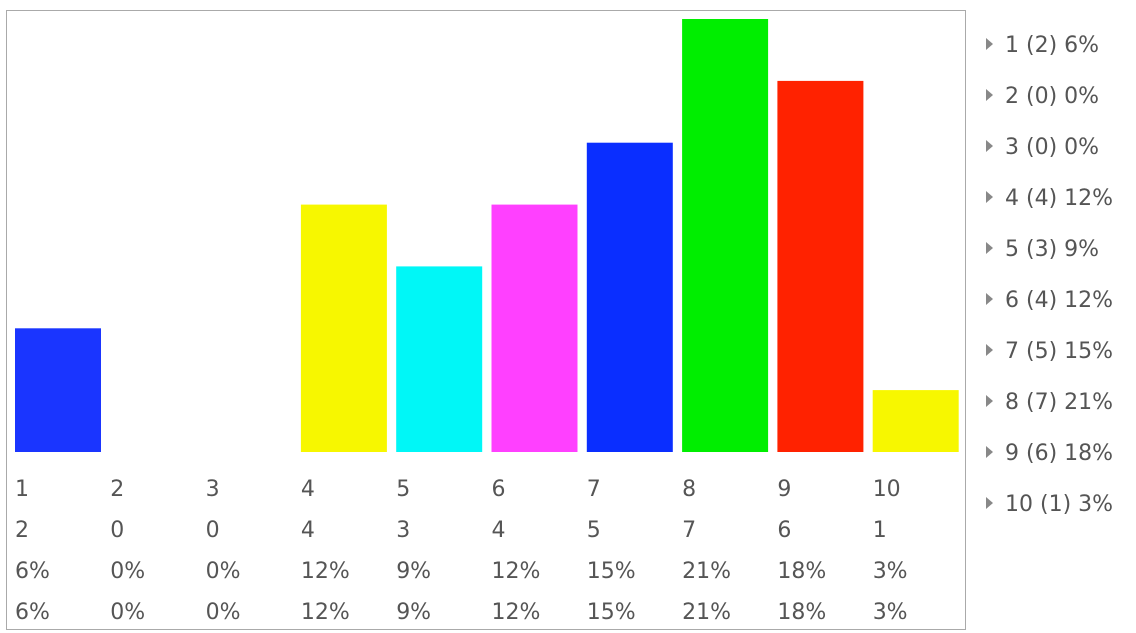  I want to click on legend-item: 10 (1) 3%, so click(1061, 510).